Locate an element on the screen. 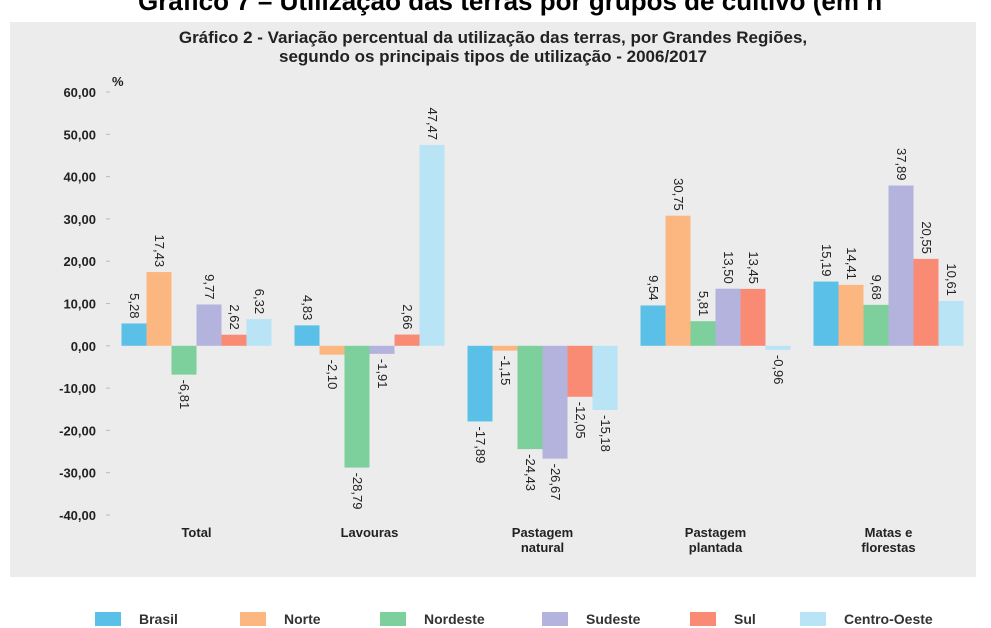 This screenshot has width=991, height=628. legend-item: Norte is located at coordinates (280, 619).